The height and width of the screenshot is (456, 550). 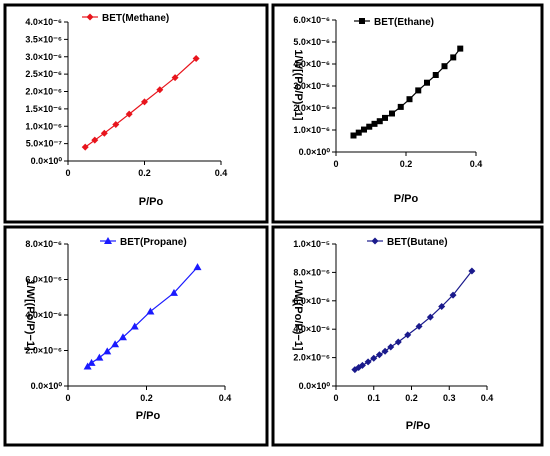 I want to click on legend: BET(Butane), so click(x=407, y=242).